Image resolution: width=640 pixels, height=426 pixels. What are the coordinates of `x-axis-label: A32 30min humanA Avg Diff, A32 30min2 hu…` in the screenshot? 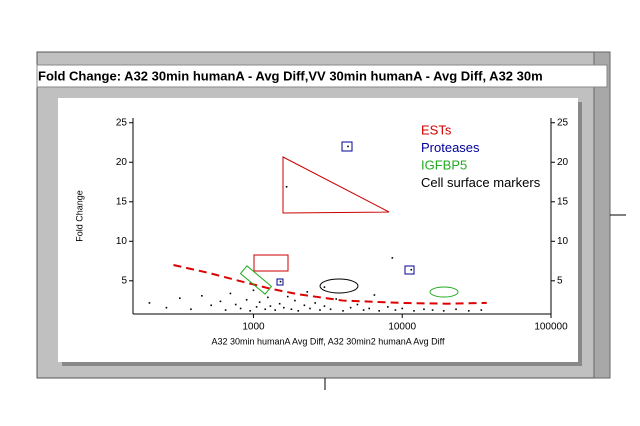 It's located at (328, 341).